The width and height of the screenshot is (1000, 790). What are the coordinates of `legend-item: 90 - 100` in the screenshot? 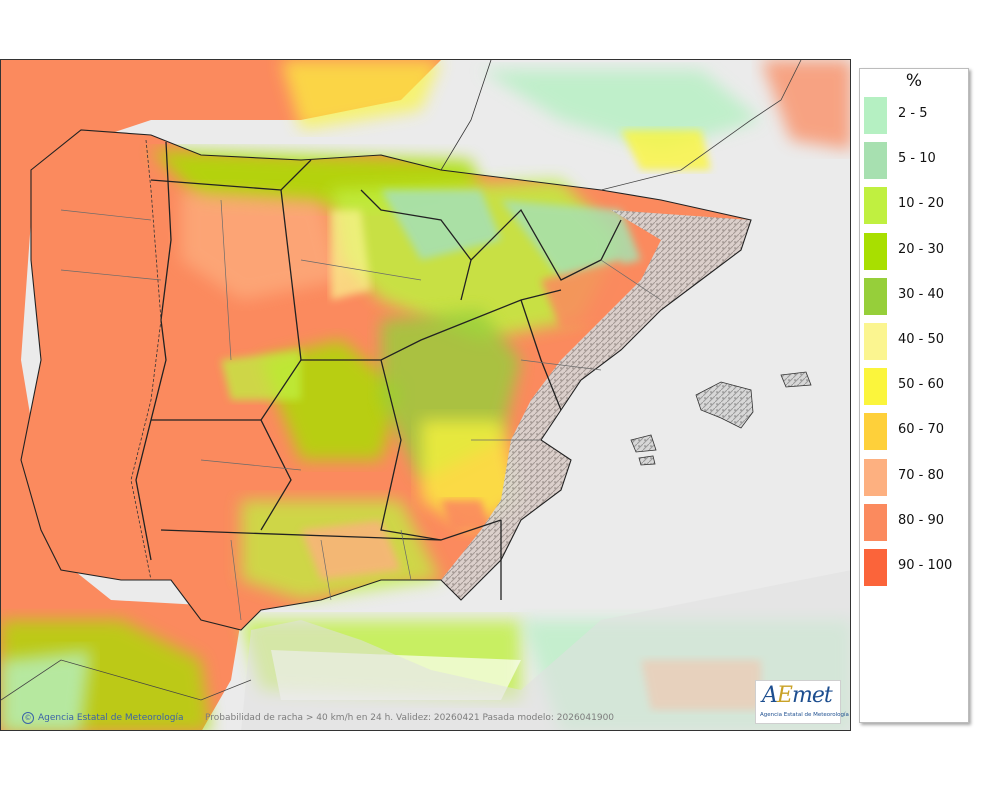 It's located at (915, 566).